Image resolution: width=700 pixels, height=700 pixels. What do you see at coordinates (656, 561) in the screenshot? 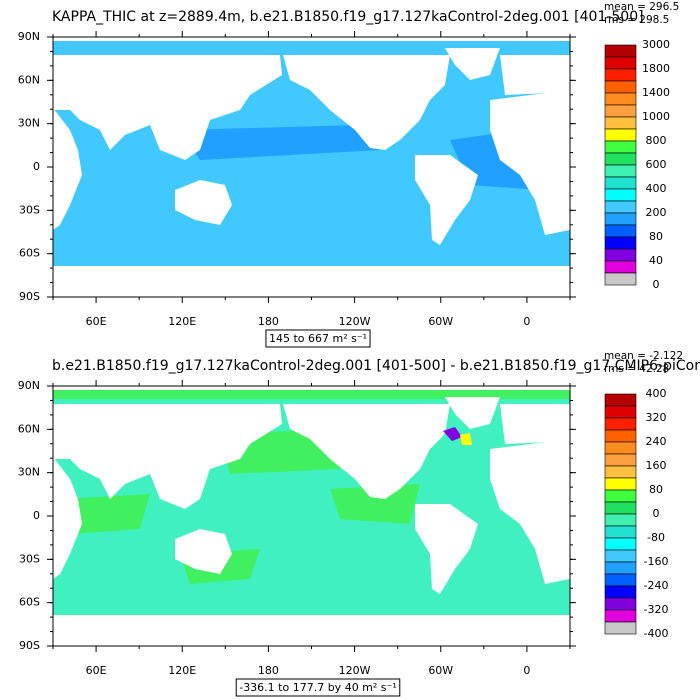
I see `colorbar-label: -160` at bounding box center [656, 561].